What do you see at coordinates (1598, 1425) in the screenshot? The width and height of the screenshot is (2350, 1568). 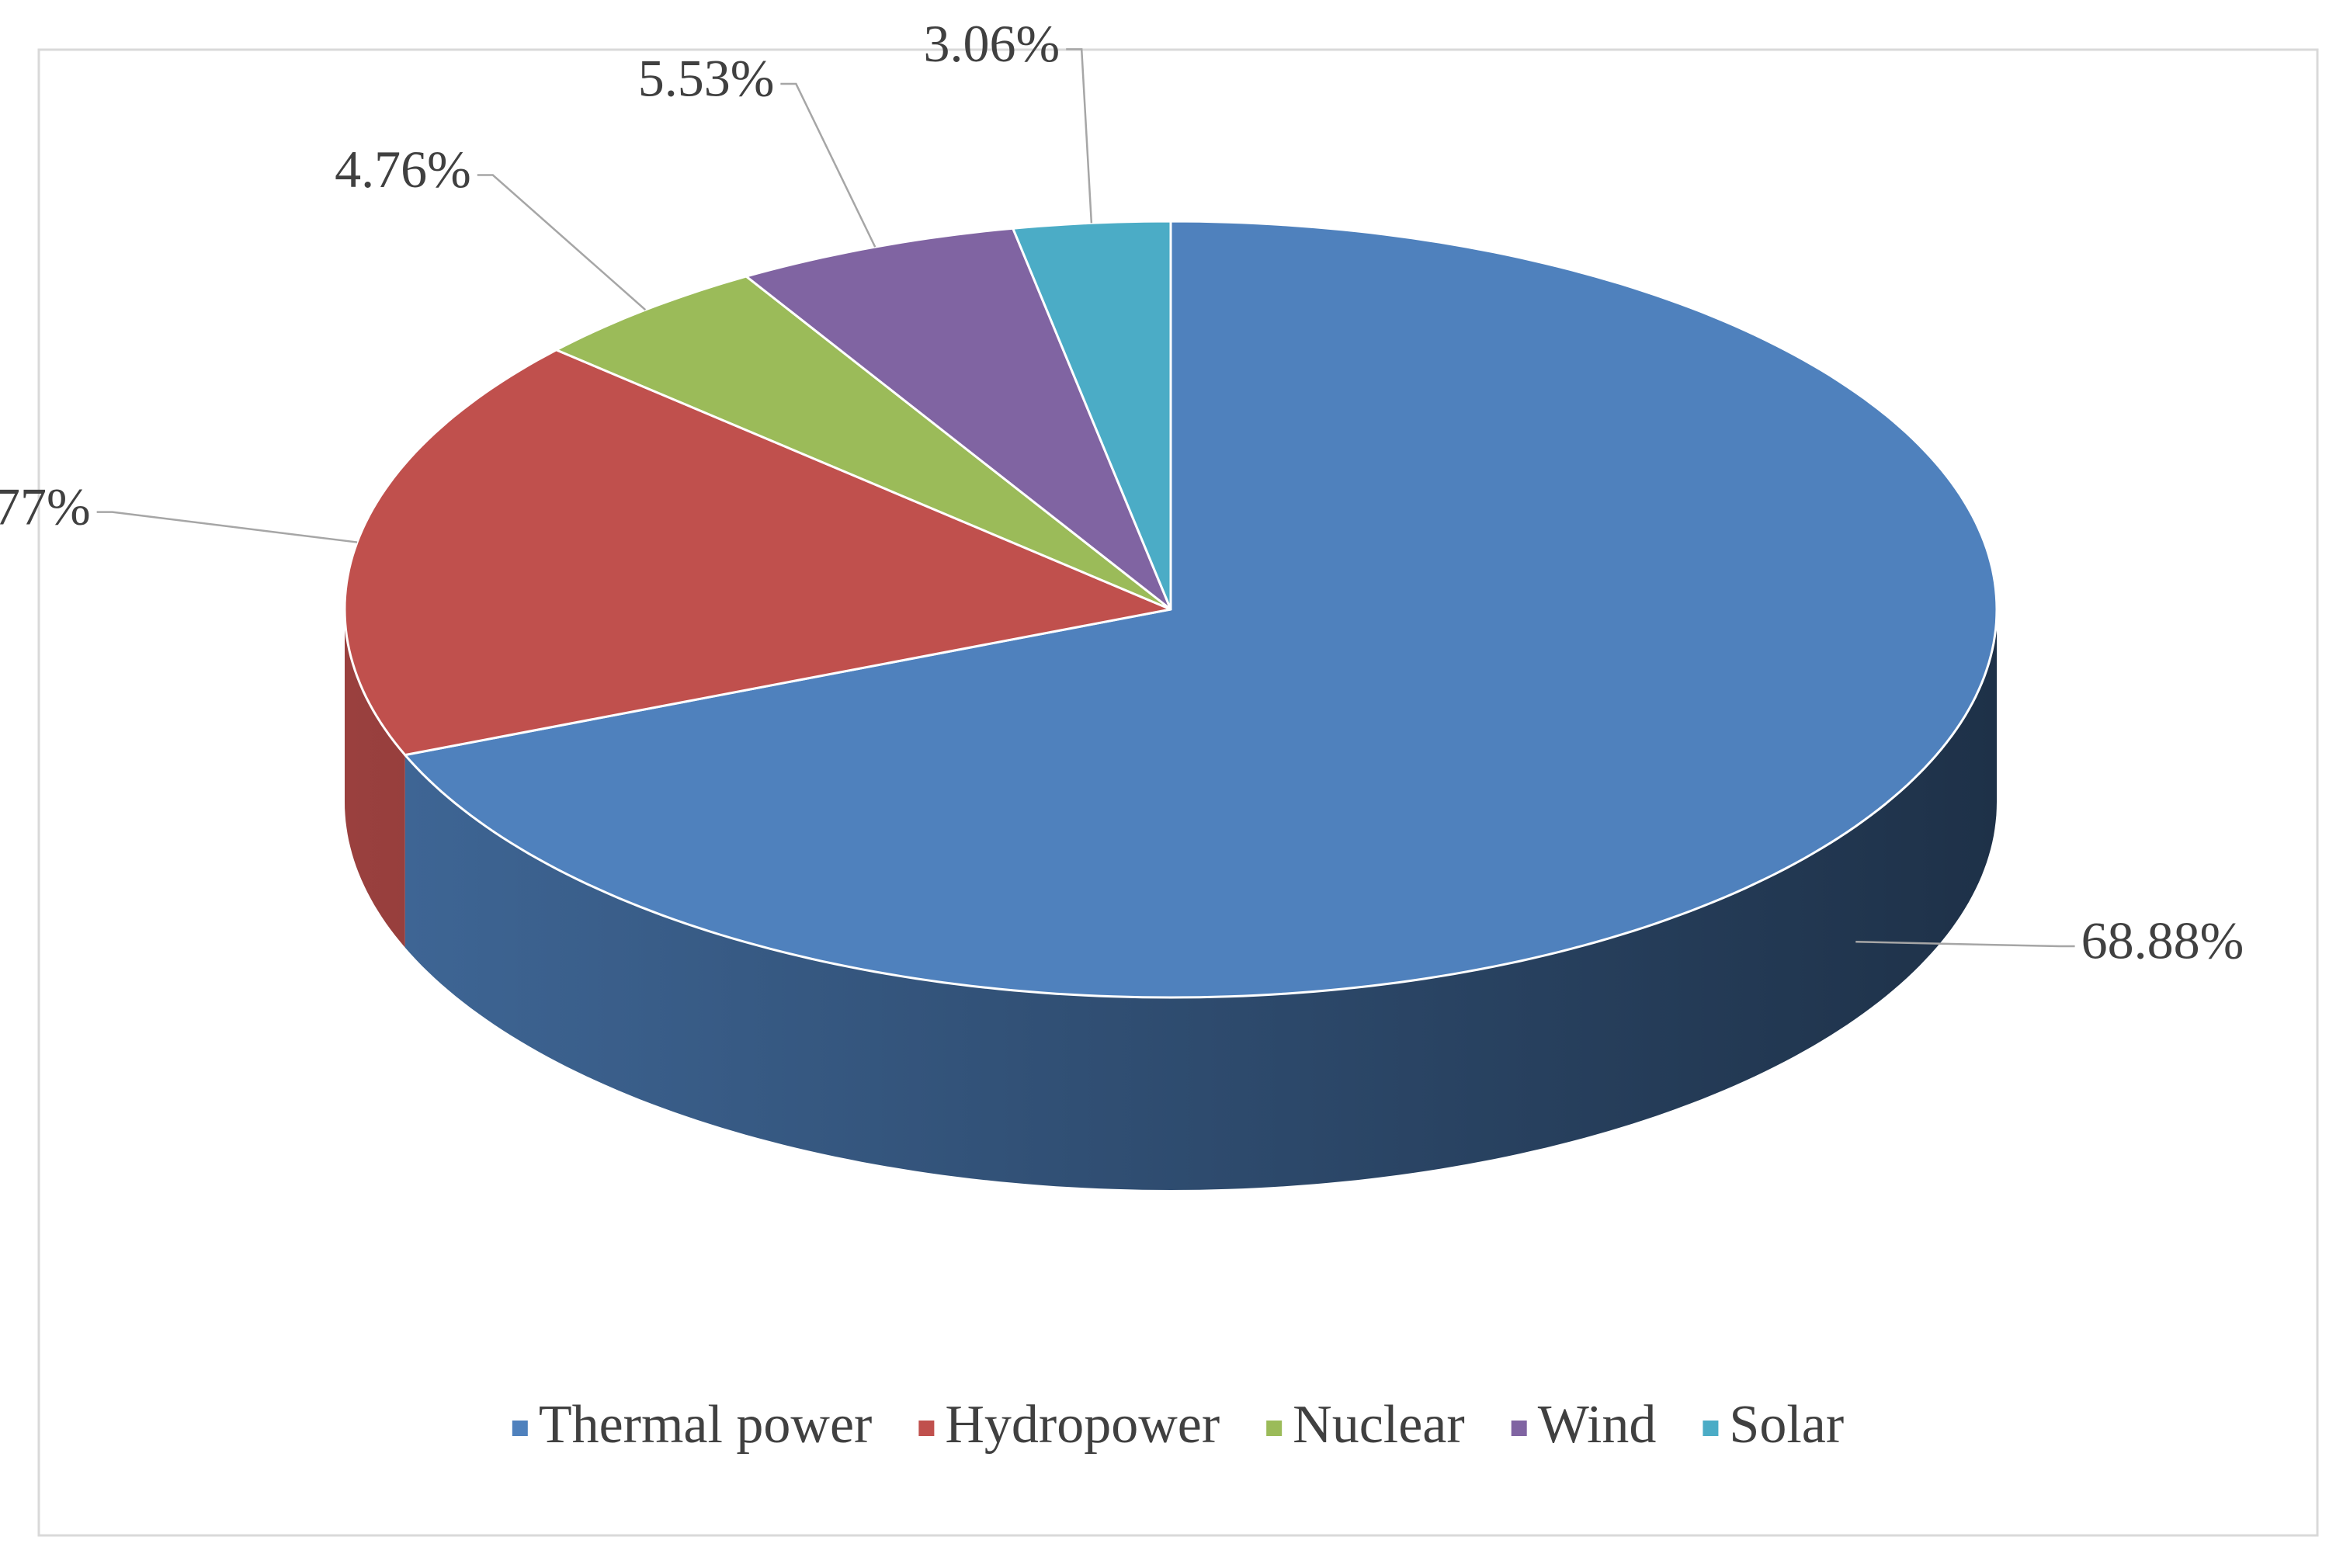 I see `legend-label: Wind` at bounding box center [1598, 1425].